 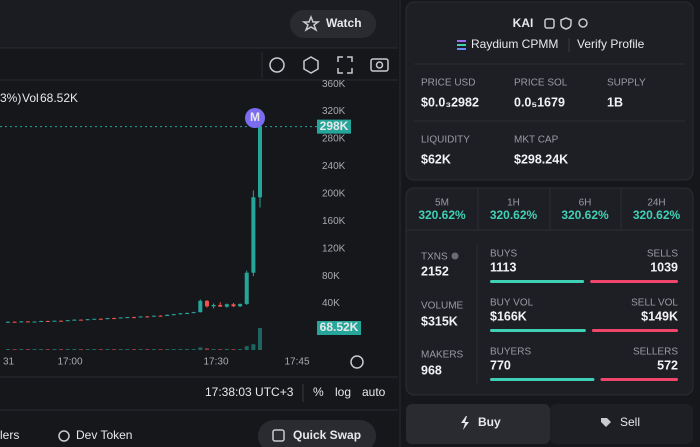 What do you see at coordinates (344, 23) in the screenshot?
I see `watch-label: Watch` at bounding box center [344, 23].